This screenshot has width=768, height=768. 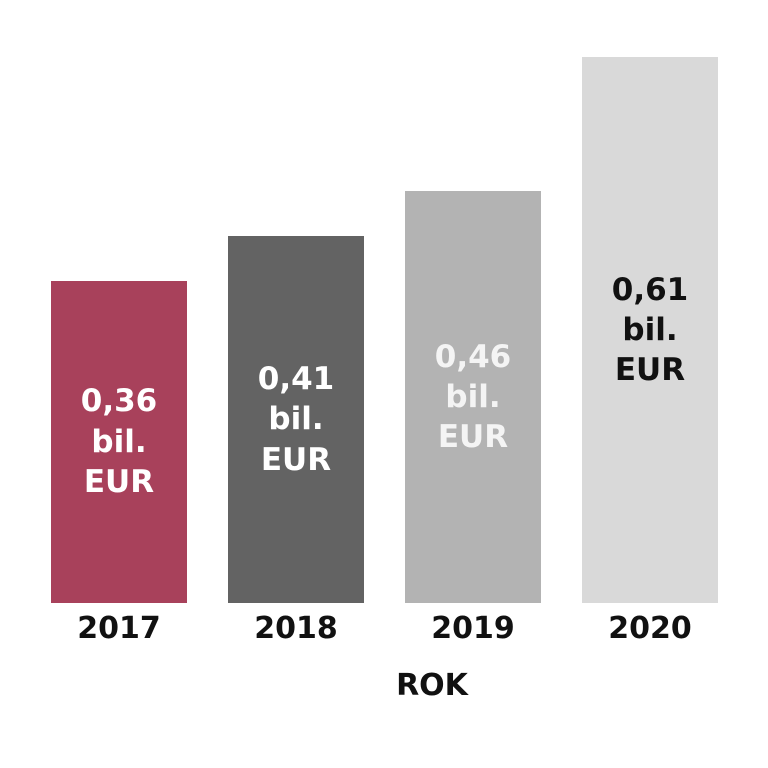 I want to click on x-tick-label: 2018, so click(x=296, y=628).